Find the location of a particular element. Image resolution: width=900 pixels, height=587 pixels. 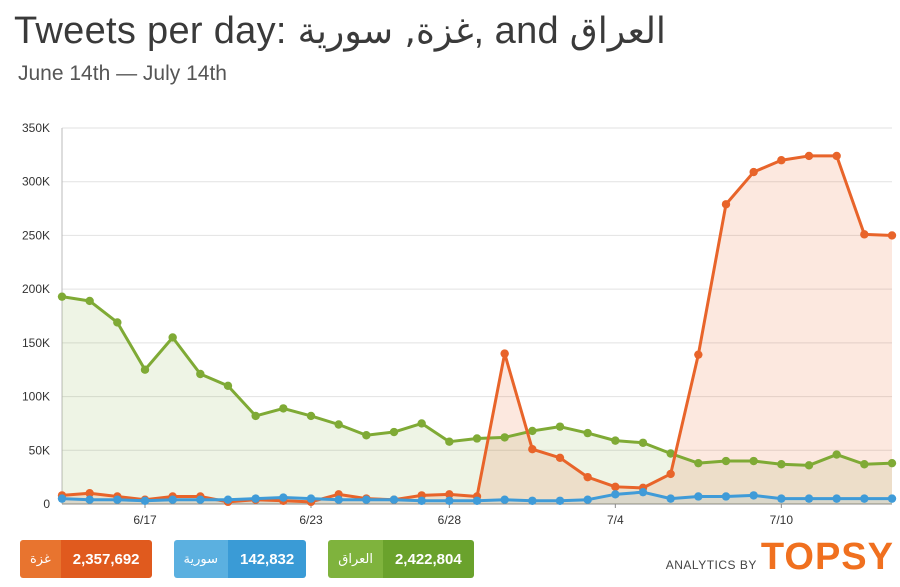

y-tick-label: 150K is located at coordinates (36, 343).